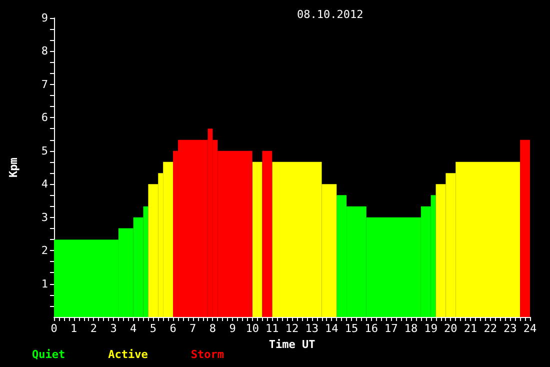 This screenshot has height=367, width=550. Describe the element at coordinates (232, 328) in the screenshot. I see `x-tick-label: 9` at that location.